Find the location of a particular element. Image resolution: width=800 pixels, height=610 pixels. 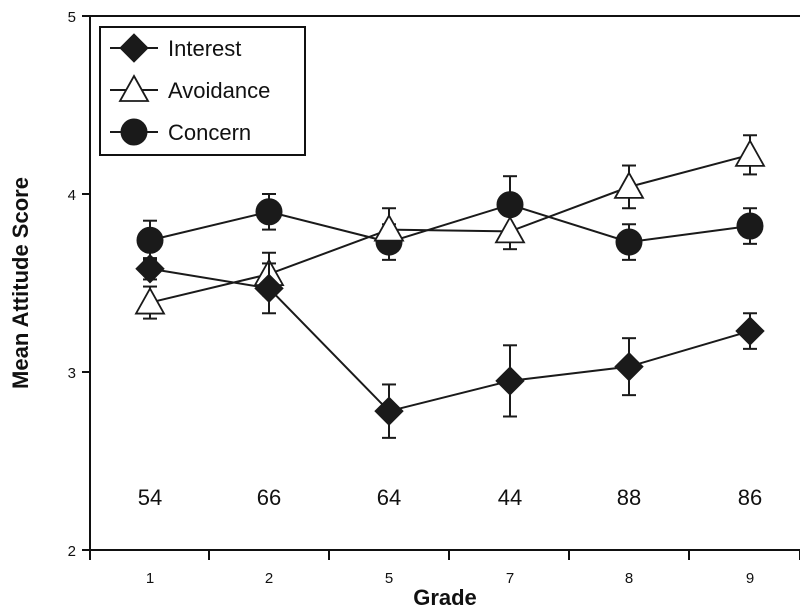

x-ticks: 1 2 5 7 8 9 is located at coordinates (444, 568).